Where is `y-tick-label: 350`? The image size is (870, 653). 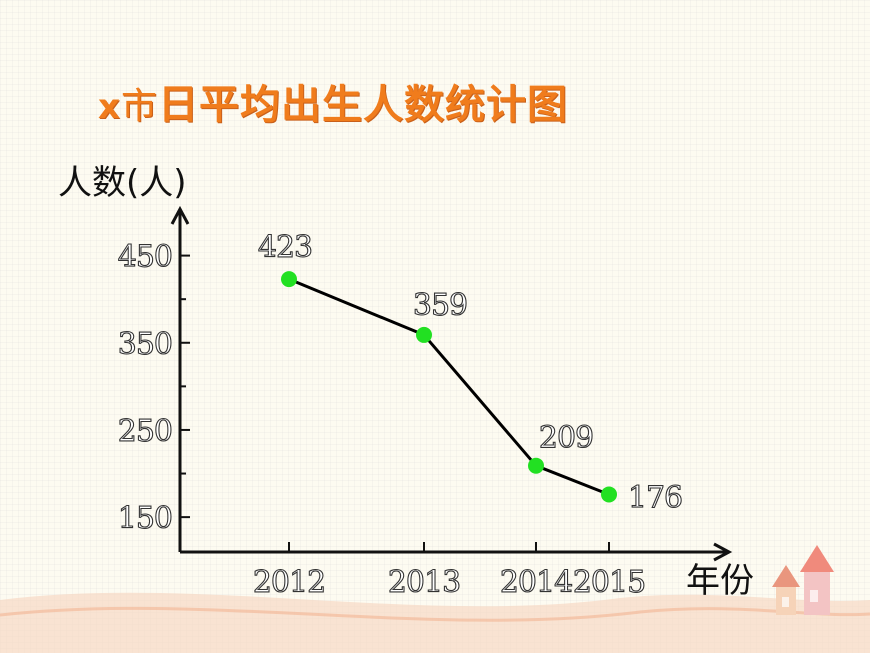
y-tick-label: 350 is located at coordinates (145, 344).